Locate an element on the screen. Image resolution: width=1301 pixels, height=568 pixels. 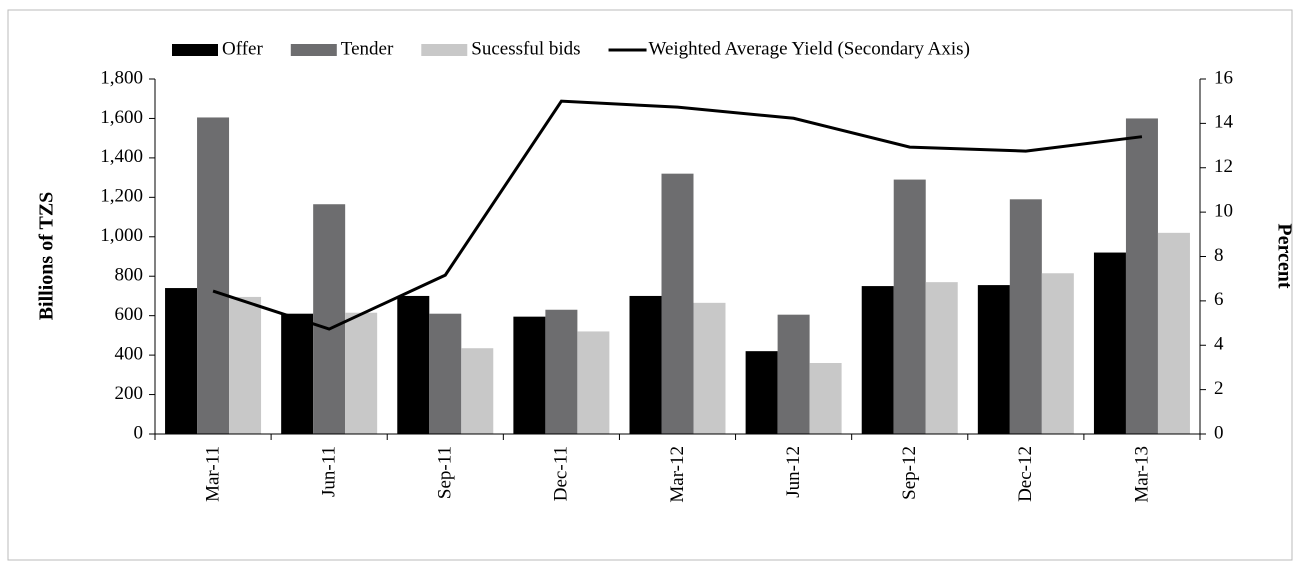
y2-axis-title: Percent is located at coordinates (1284, 255).